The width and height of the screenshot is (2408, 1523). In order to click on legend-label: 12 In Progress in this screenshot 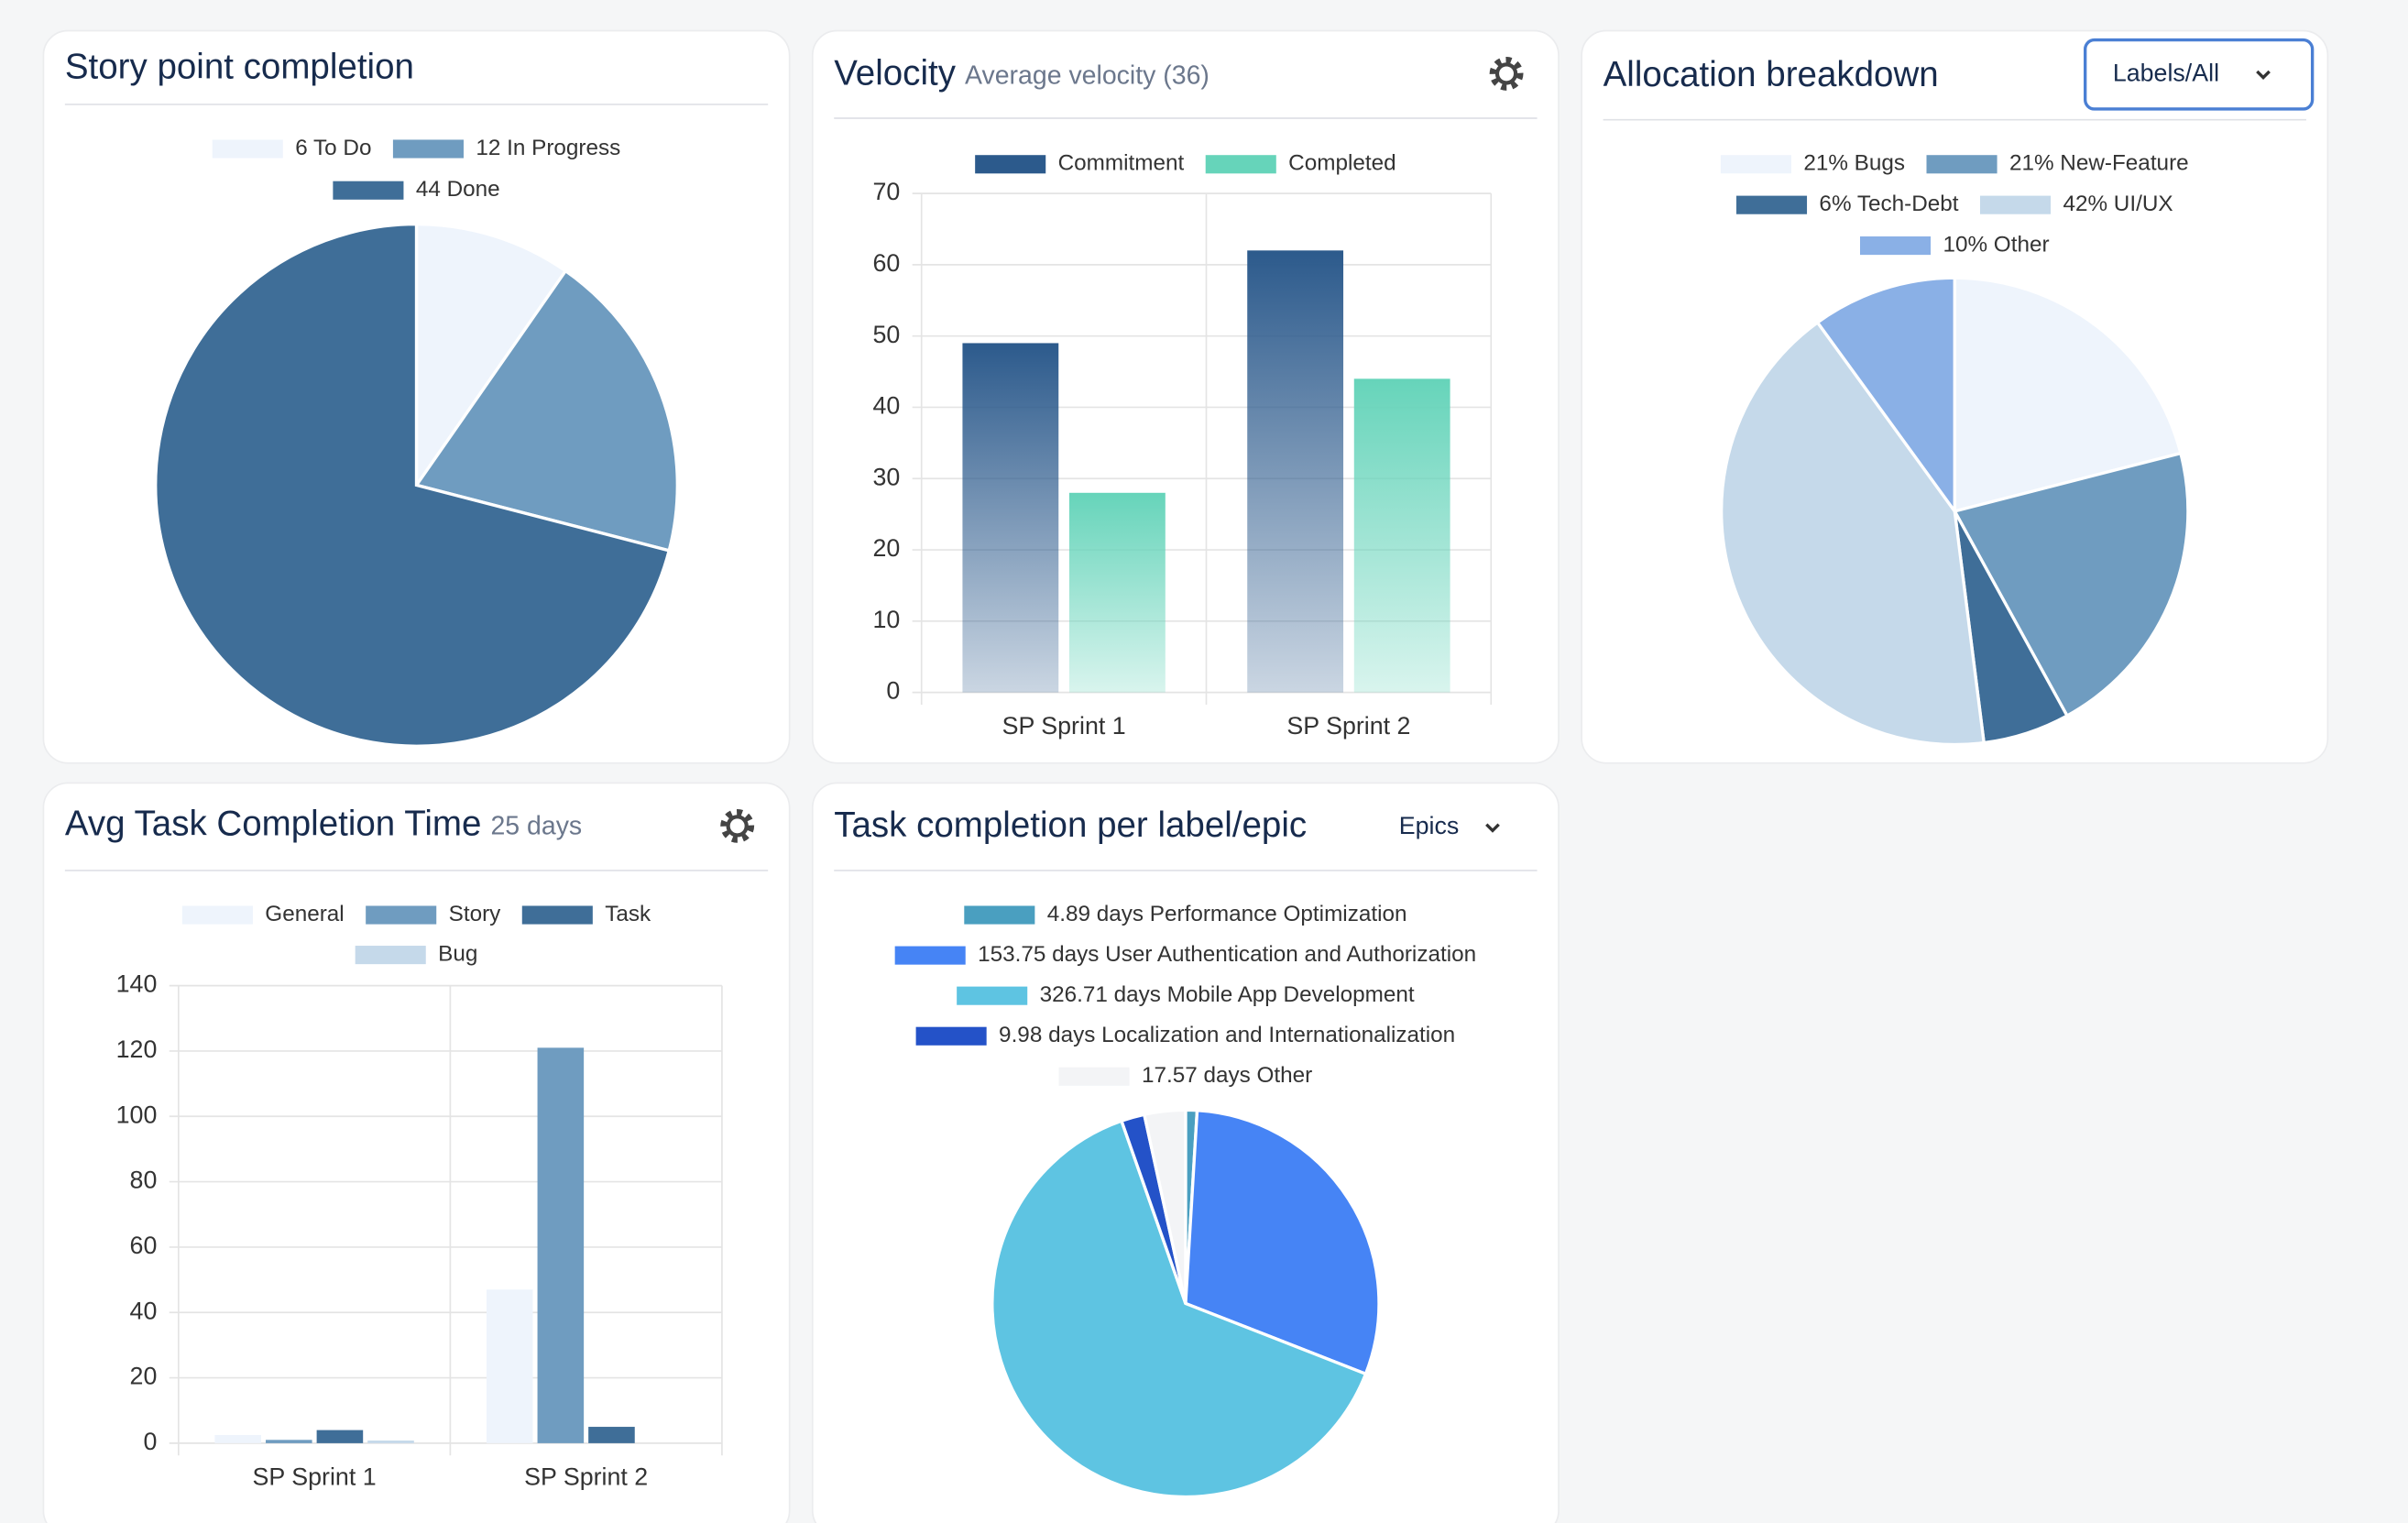, I will do `click(548, 148)`.